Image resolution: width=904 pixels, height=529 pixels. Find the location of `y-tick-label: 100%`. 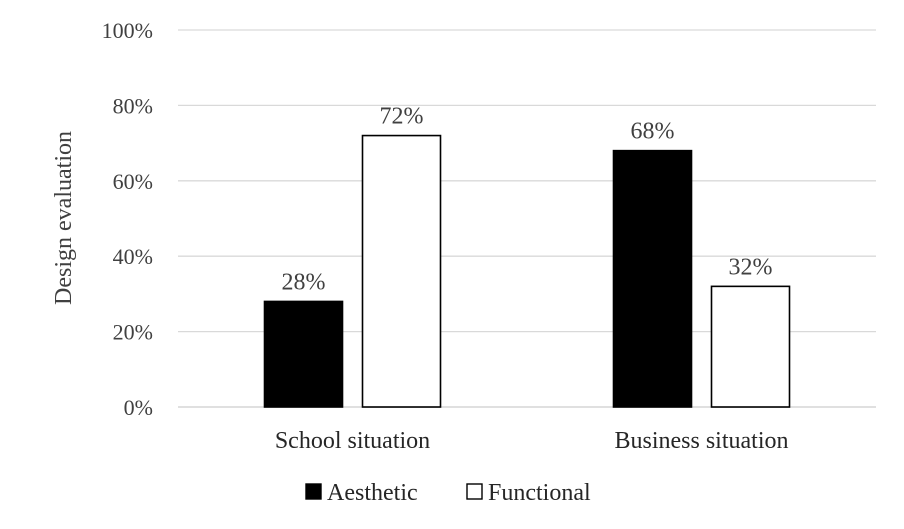

y-tick-label: 100% is located at coordinates (127, 30).